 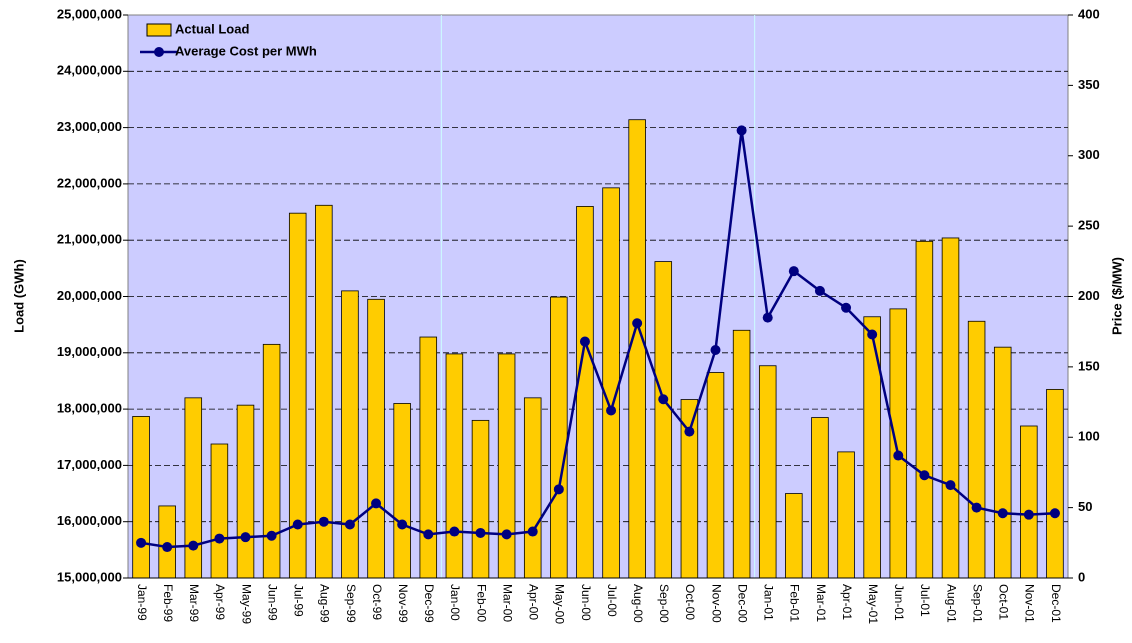 I want to click on x-tick-label: Aug-00, so click(x=638, y=603).